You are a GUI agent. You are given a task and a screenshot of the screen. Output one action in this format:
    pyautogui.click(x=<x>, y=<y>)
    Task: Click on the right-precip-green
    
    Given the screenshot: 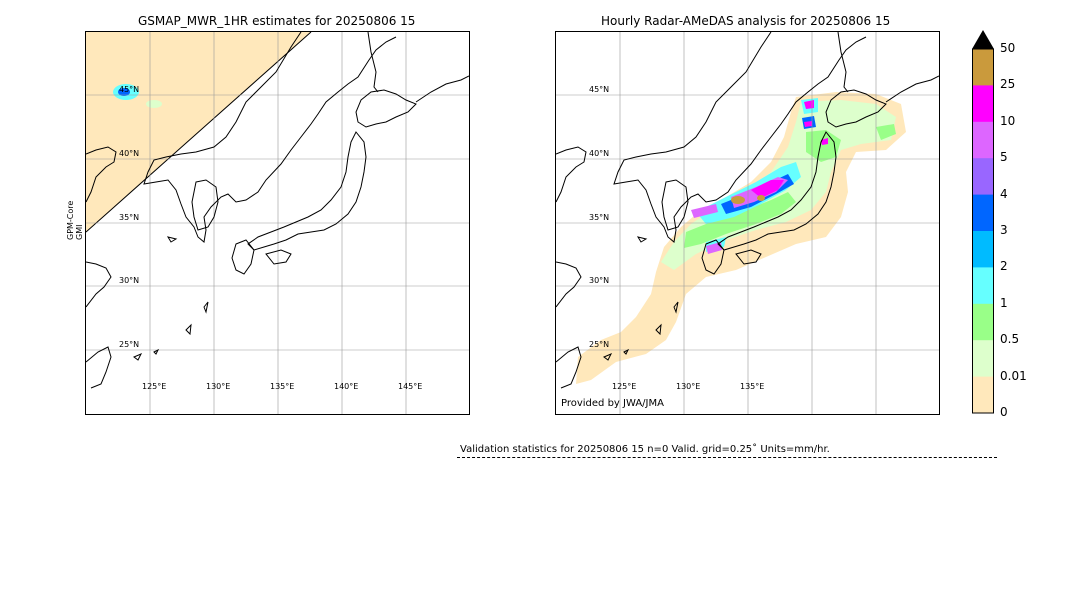 What is the action you would take?
    pyautogui.click(x=790, y=186)
    